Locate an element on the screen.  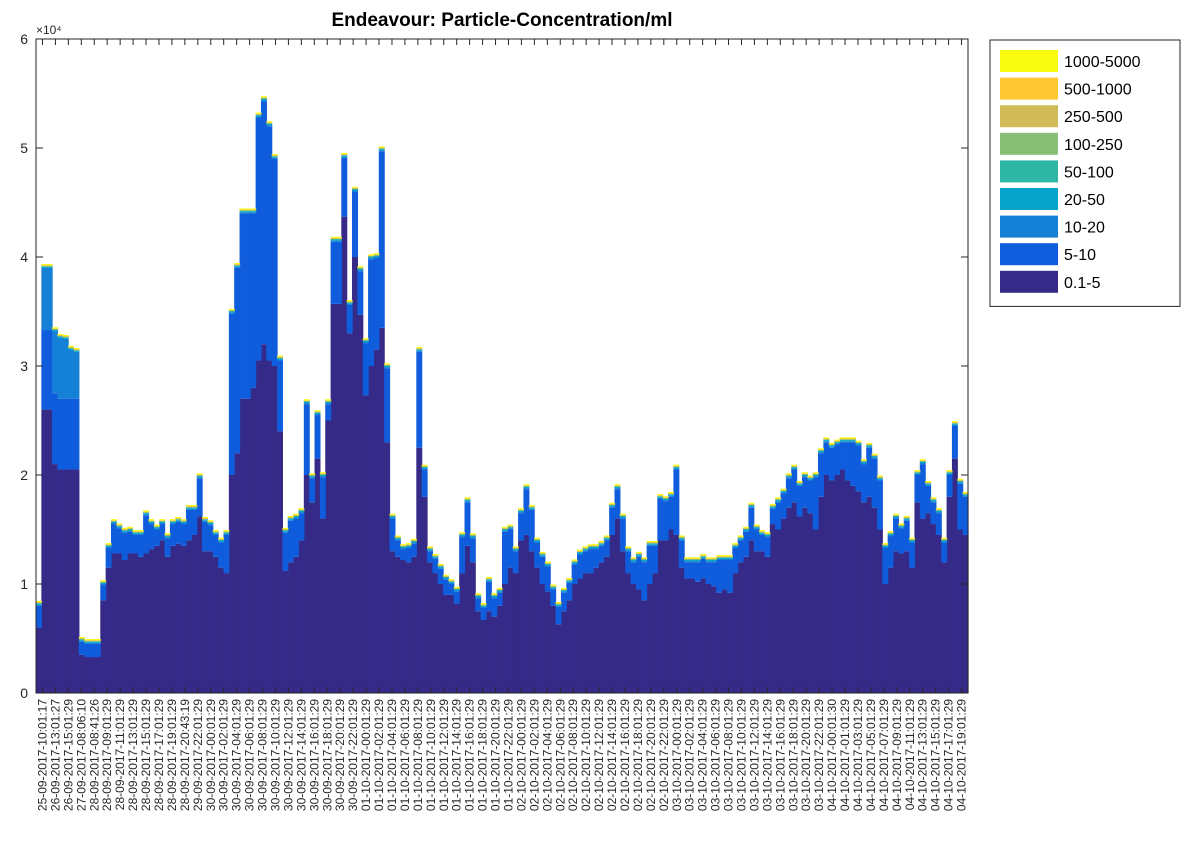
bar-segment-0.1-5-39 is located at coordinates (247, 545).